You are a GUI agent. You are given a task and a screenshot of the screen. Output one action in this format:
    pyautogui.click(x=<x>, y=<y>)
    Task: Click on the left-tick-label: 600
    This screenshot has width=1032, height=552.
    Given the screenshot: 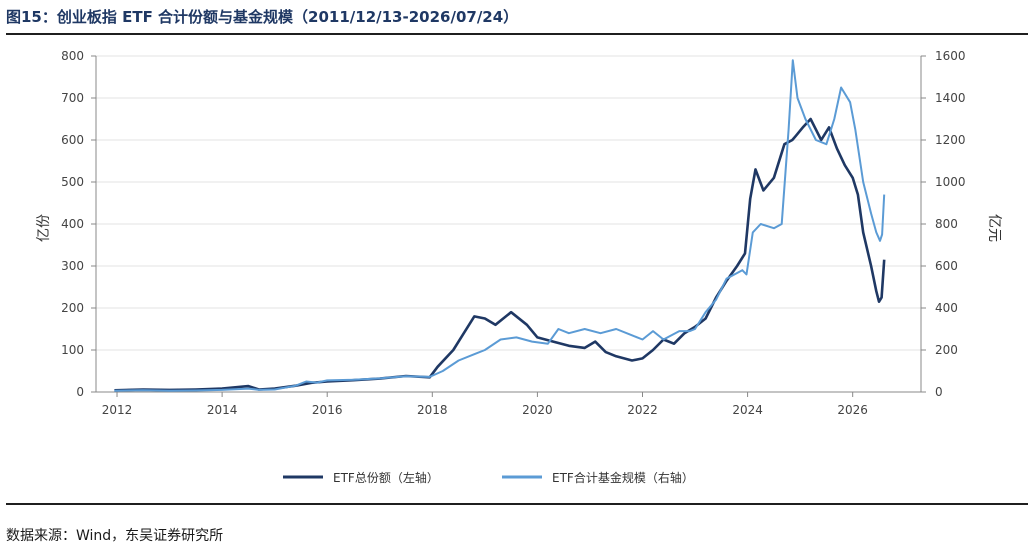 What is the action you would take?
    pyautogui.click(x=72, y=140)
    